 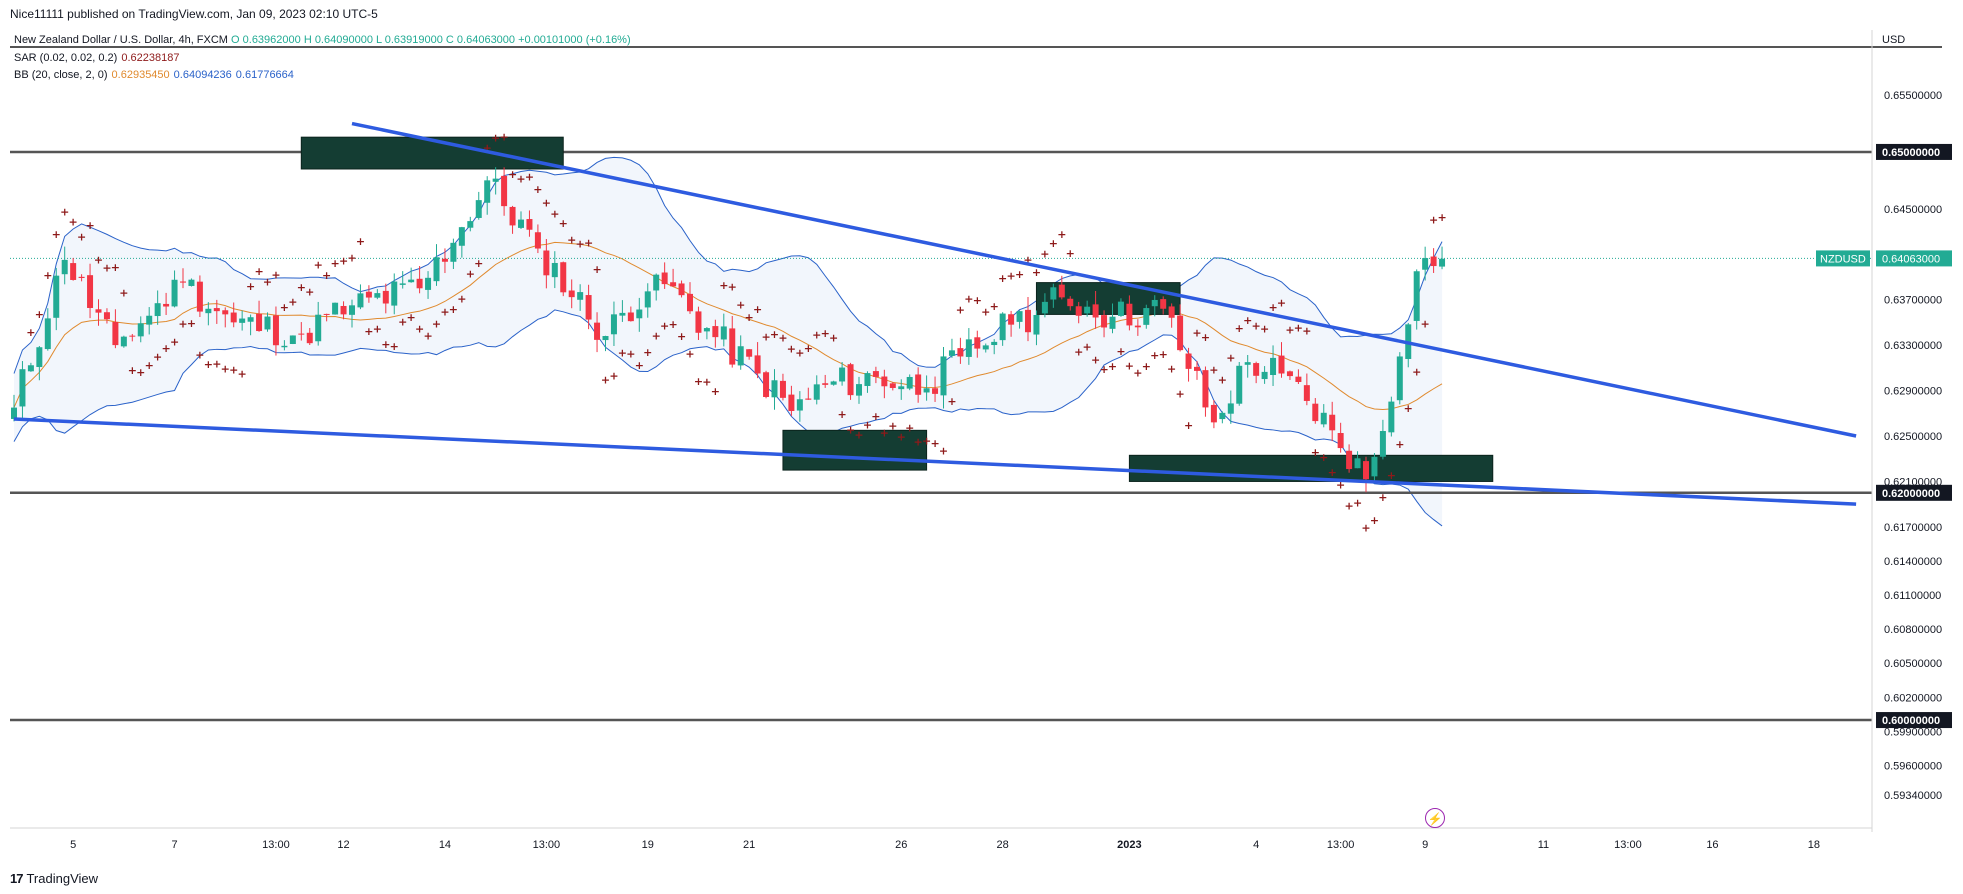 I want to click on price-axis-label: 0.61400000, so click(x=1913, y=562).